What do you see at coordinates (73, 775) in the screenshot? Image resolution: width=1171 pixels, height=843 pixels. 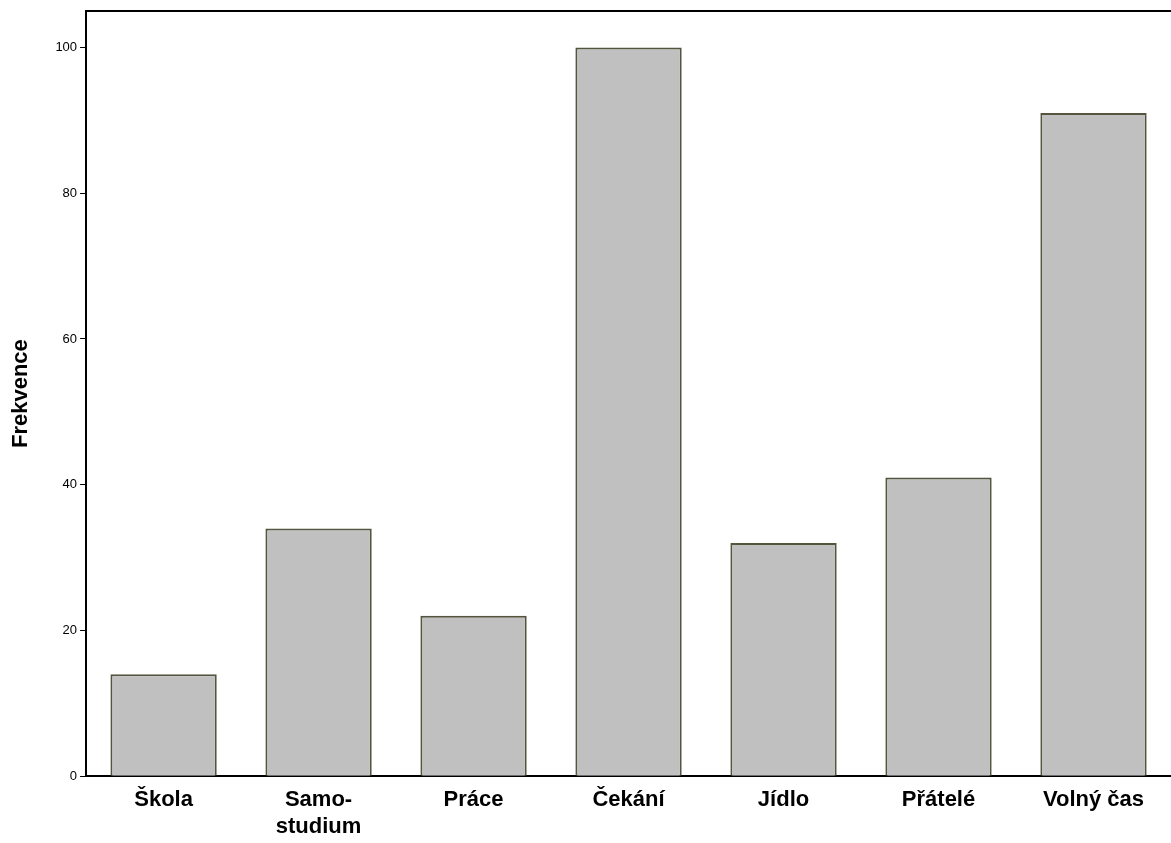 I see `y-tick-label: 0` at bounding box center [73, 775].